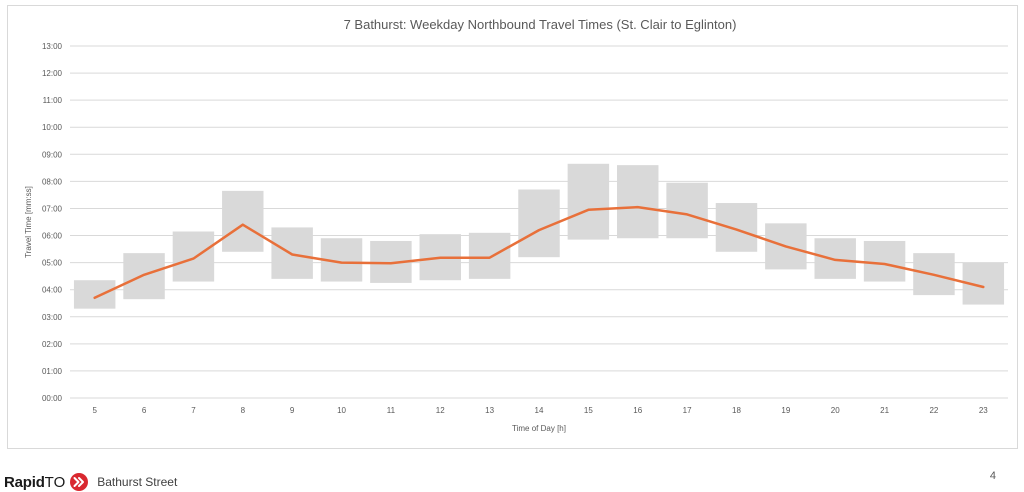  Describe the element at coordinates (391, 410) in the screenshot. I see `x-tick-label: 11` at that location.